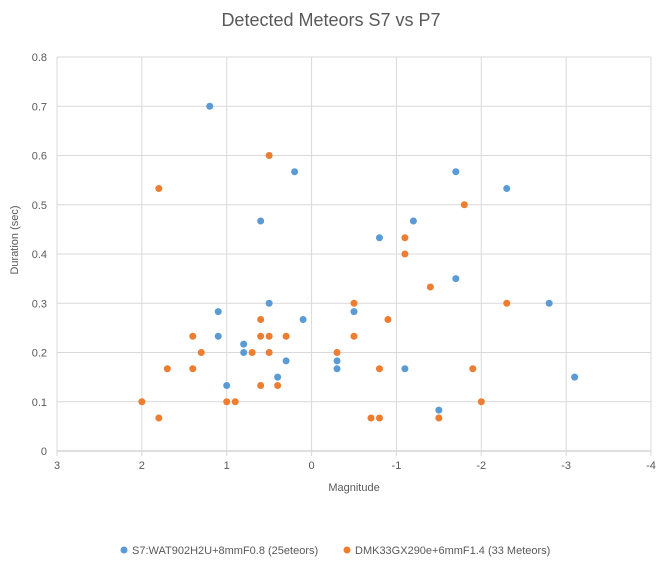  Describe the element at coordinates (481, 466) in the screenshot. I see `x-tick-label: -2` at that location.